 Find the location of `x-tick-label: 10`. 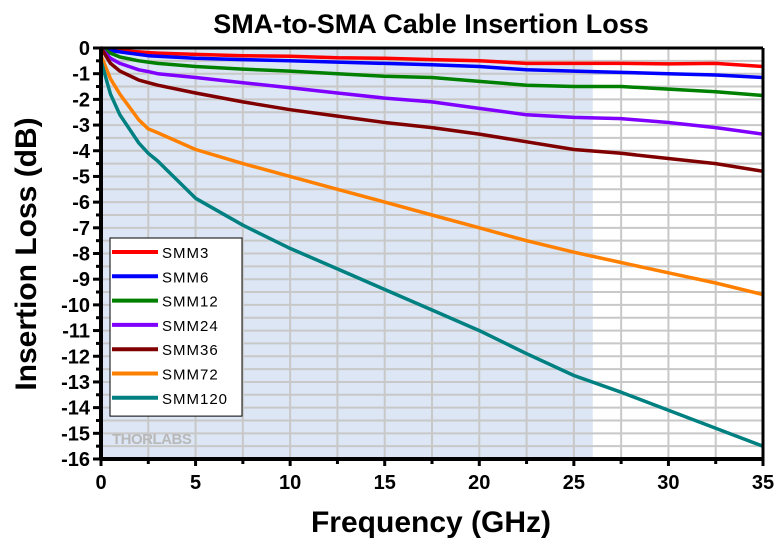

x-tick-label: 10 is located at coordinates (290, 483).